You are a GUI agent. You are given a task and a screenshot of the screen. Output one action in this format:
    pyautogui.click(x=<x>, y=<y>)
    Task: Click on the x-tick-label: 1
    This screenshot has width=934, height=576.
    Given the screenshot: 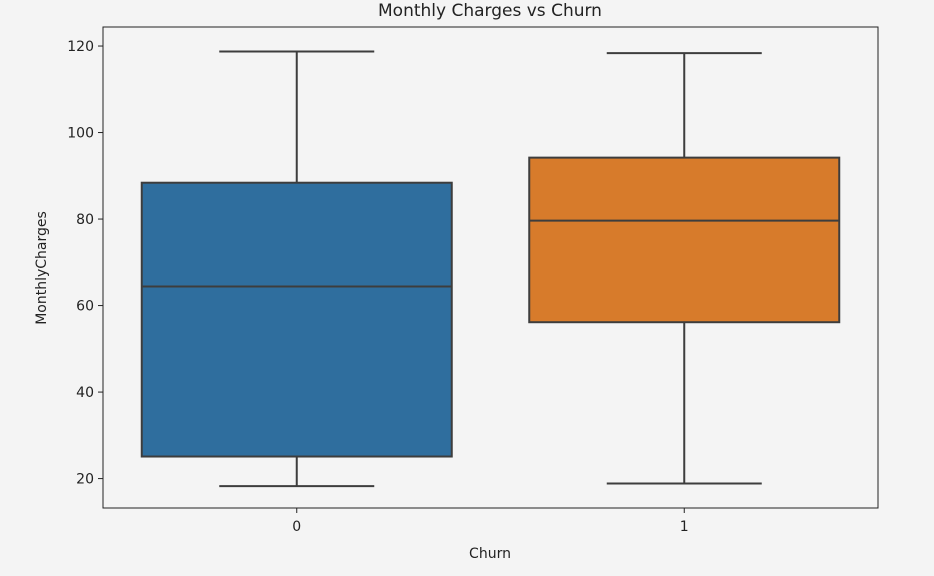 What is the action you would take?
    pyautogui.click(x=684, y=527)
    